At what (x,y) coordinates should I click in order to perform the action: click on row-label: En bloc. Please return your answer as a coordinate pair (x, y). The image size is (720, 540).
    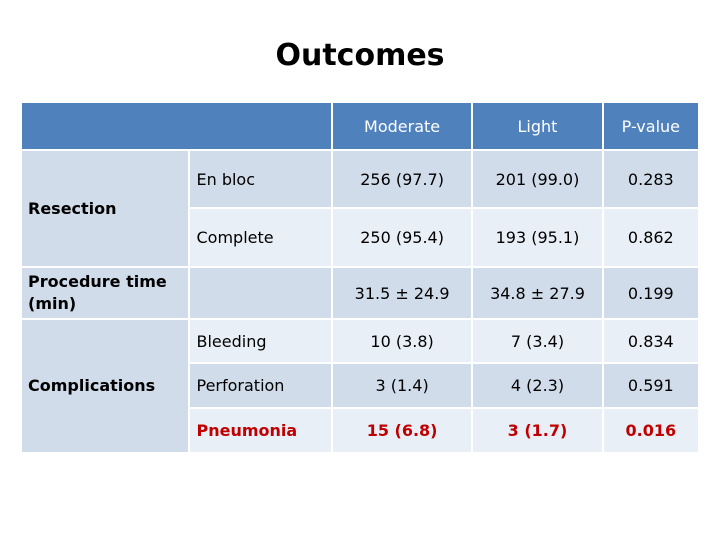
    Looking at the image, I should click on (260, 179).